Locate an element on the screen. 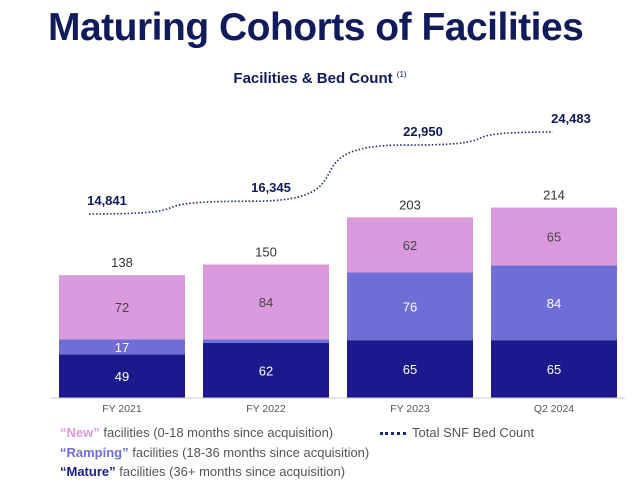  bar-total-label: 214 is located at coordinates (554, 195).